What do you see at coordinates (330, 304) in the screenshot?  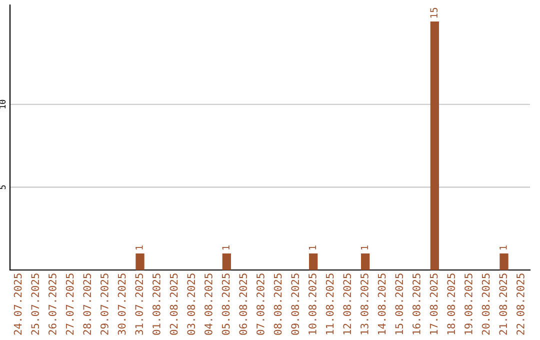 I see `x-tick-label: 11.08.2025` at bounding box center [330, 304].